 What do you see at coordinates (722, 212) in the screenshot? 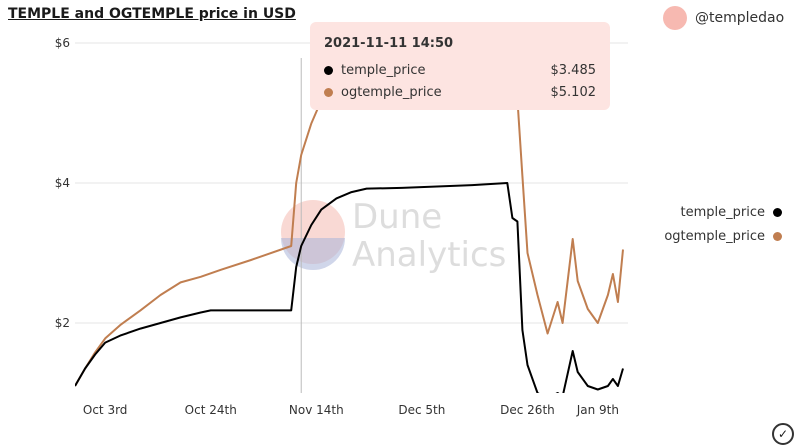
I see `legend-temple-label: temple_price` at bounding box center [722, 212].